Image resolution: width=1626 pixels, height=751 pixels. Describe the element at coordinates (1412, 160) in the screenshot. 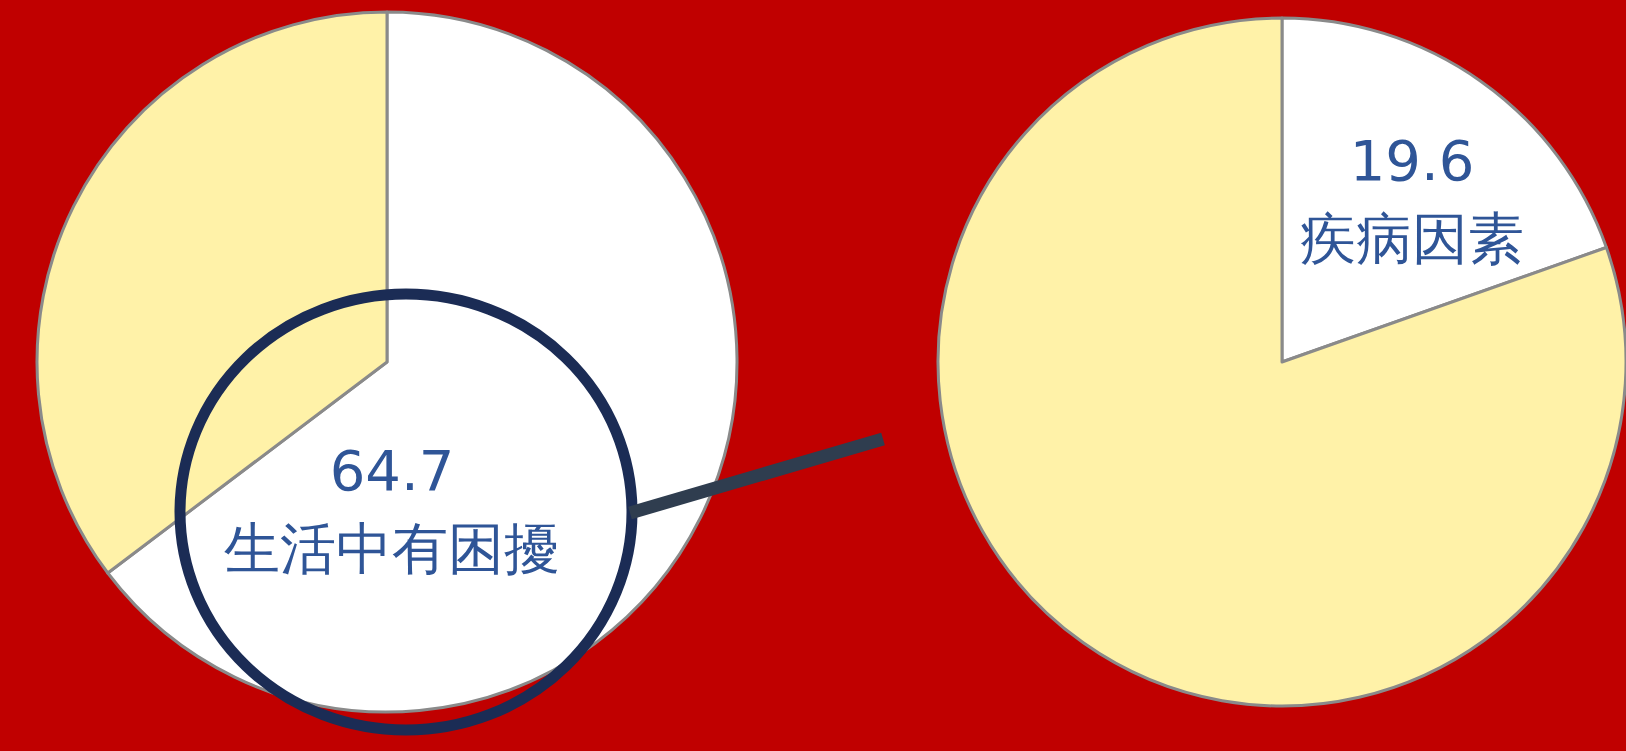

I see `data-label: 19.6` at that location.